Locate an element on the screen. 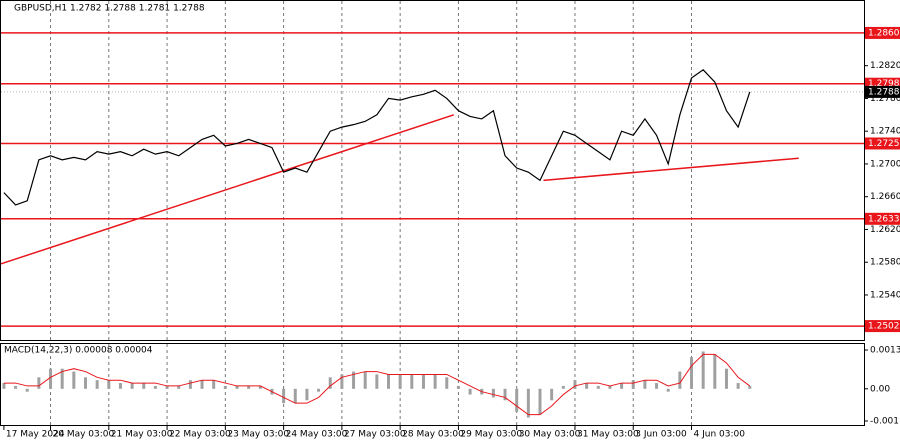 This screenshot has height=445, width=900. level-label: 1.2725 is located at coordinates (884, 144).